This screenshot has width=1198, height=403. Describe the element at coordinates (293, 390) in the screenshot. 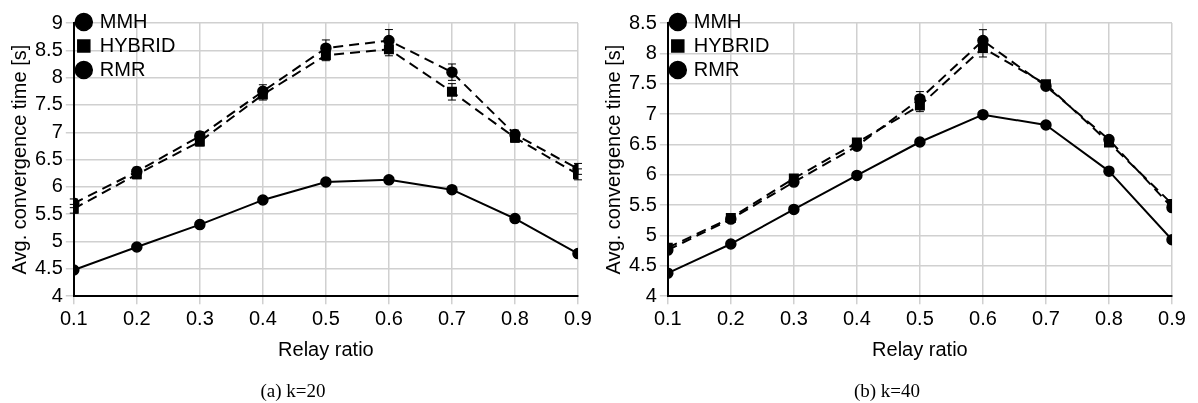

I see `text: (a) k=20` at that location.